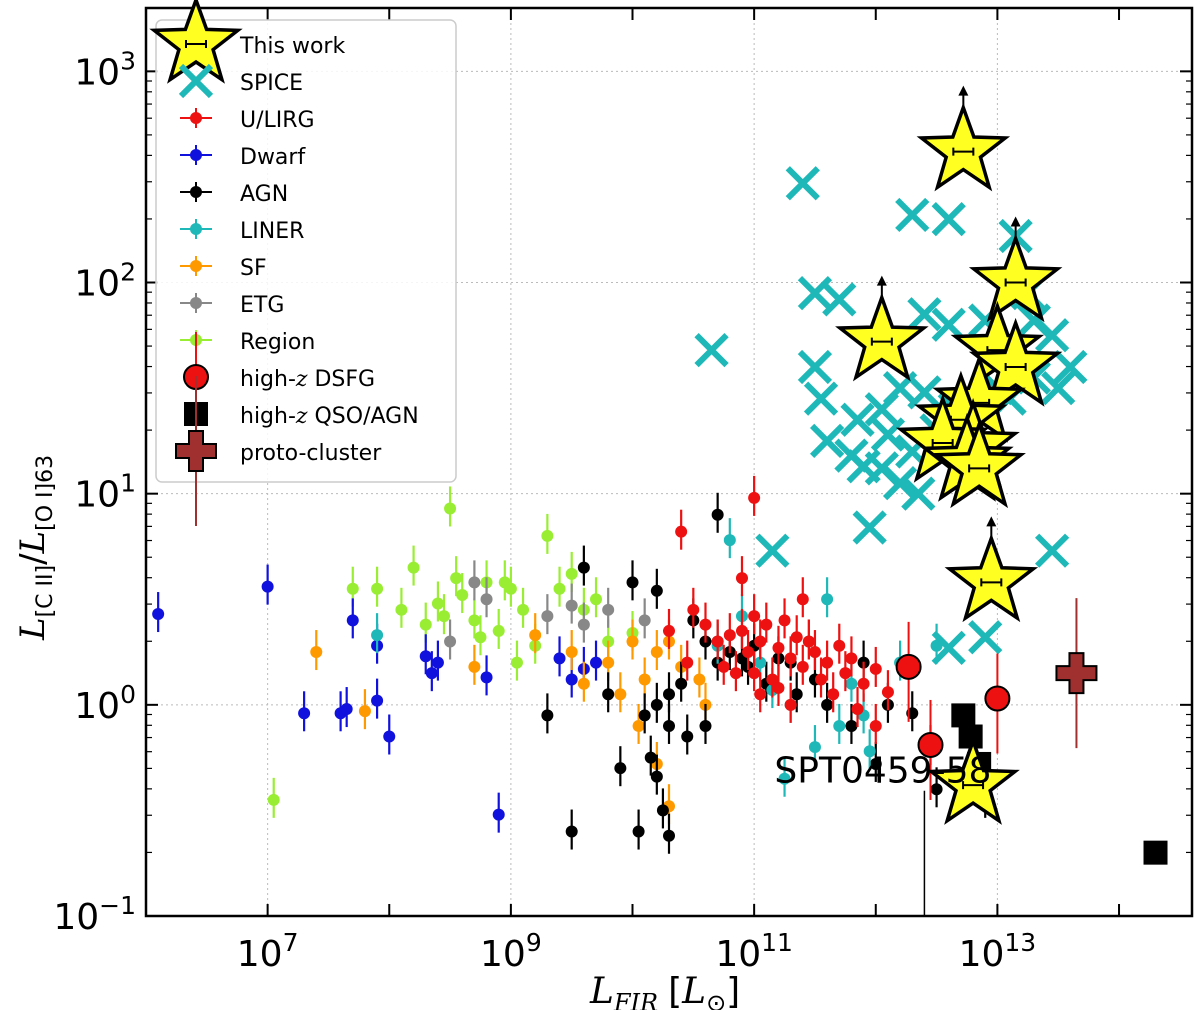 The width and height of the screenshot is (1200, 1010). I want to click on this-work-point-limit-arrowhead, so click(991, 521).